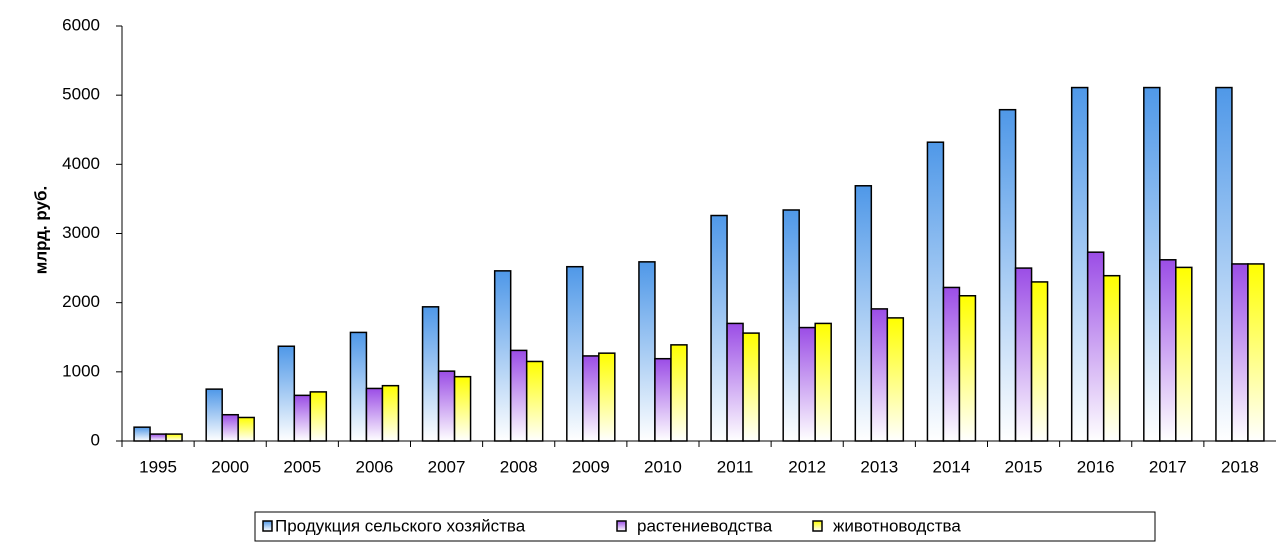  What do you see at coordinates (447, 466) in the screenshot?
I see `x-tick-label: 2007` at bounding box center [447, 466].